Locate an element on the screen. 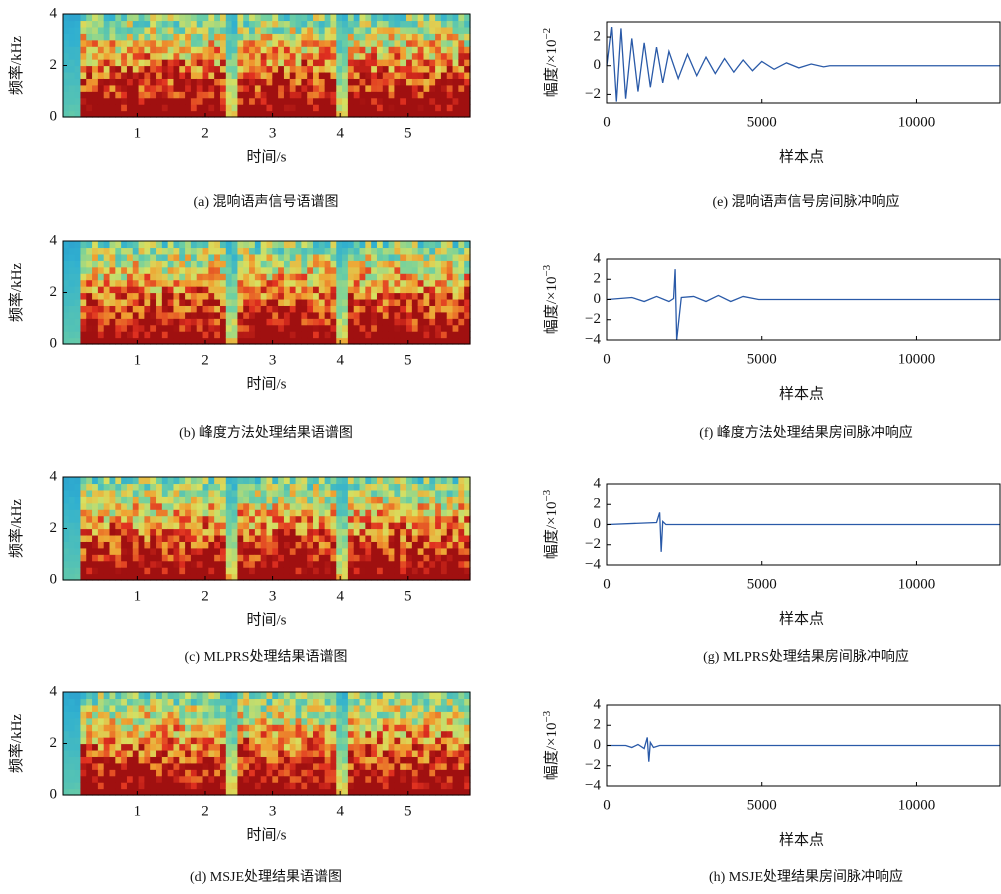  y-tick-label: 0 is located at coordinates (54, 116).